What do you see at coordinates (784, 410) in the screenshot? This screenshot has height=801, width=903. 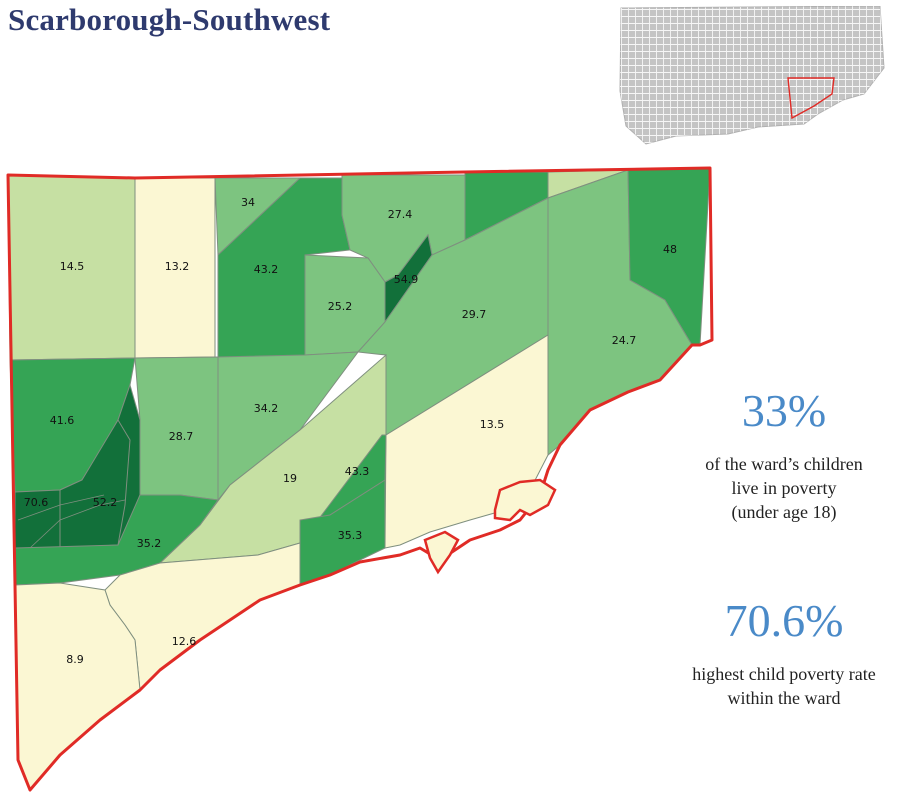 I see `ward-poverty-value: 33%` at bounding box center [784, 410].